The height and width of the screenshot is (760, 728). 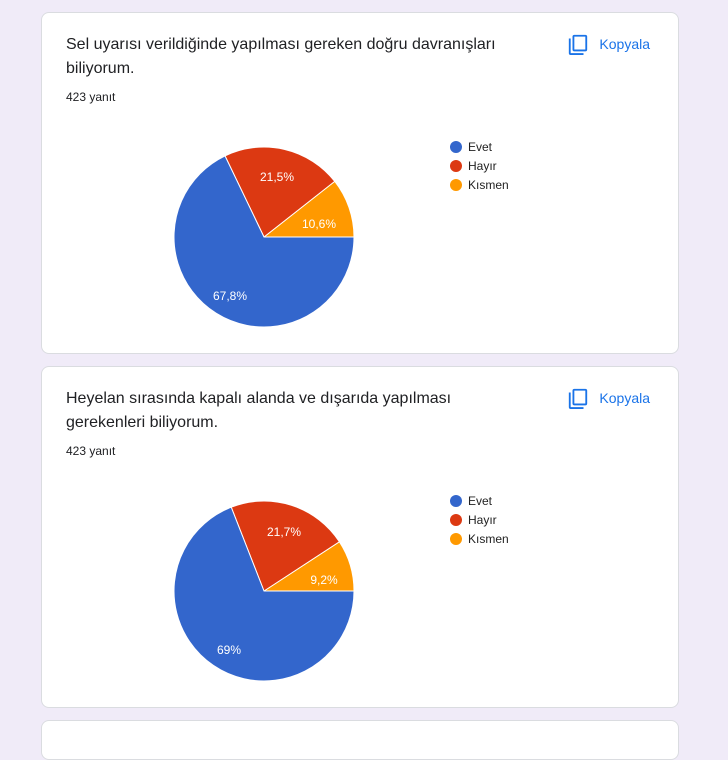 I want to click on pie-chart: 67,8% 21,5% 10,6%, so click(x=264, y=237).